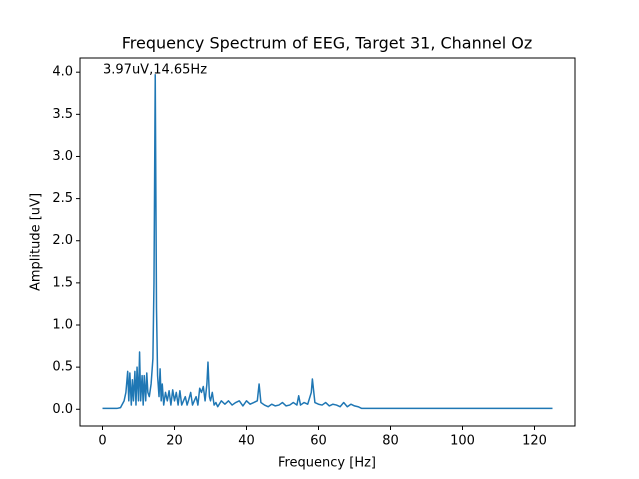 The width and height of the screenshot is (639, 479). I want to click on x-tick-label: 120, so click(534, 441).